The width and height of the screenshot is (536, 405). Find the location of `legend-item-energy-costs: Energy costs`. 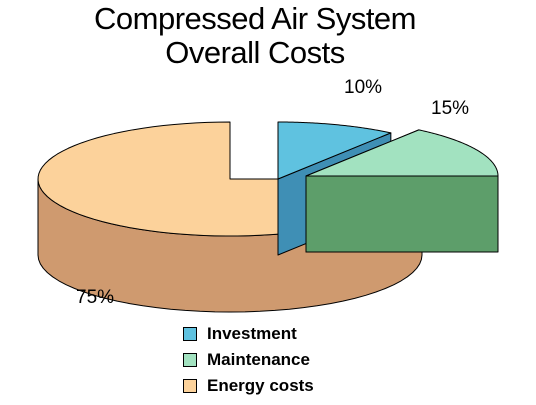

legend-item-energy-costs: Energy costs is located at coordinates (248, 386).